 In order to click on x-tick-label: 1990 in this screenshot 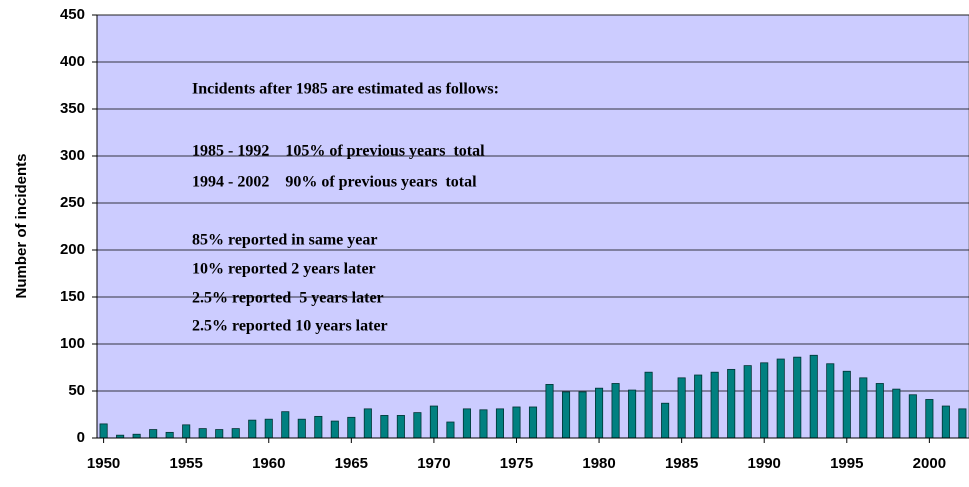, I will do `click(764, 463)`.